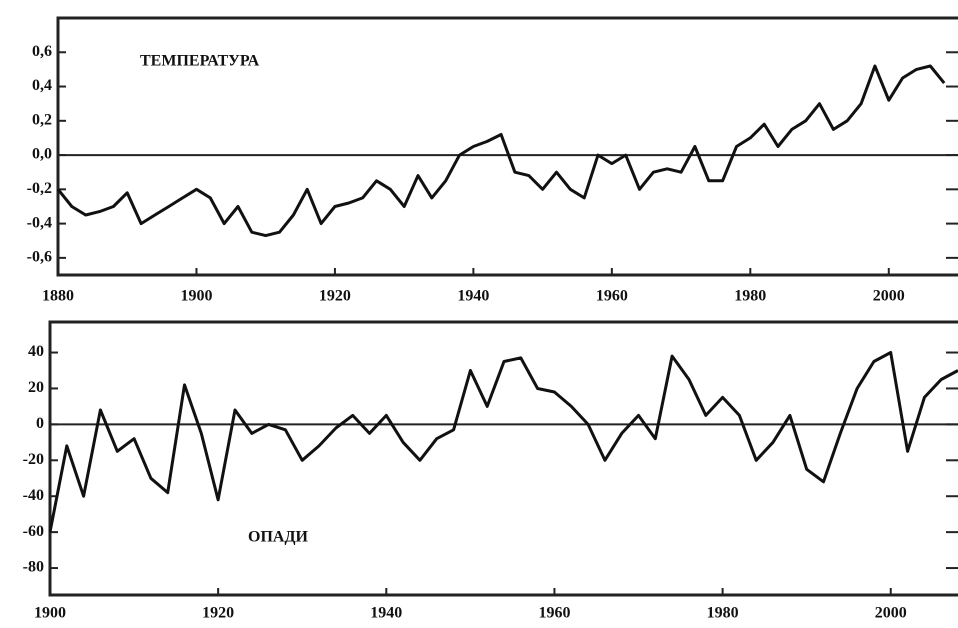  What do you see at coordinates (39, 257) in the screenshot?
I see `y-tick-label: -0,6` at bounding box center [39, 257].